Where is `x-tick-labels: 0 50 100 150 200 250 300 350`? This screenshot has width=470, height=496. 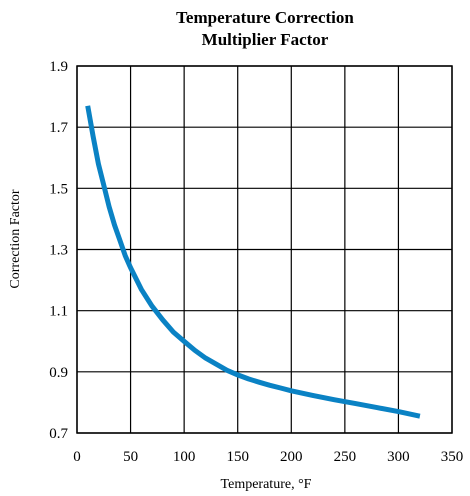
x-tick-labels: 0 50 100 150 200 250 300 350 is located at coordinates (268, 457).